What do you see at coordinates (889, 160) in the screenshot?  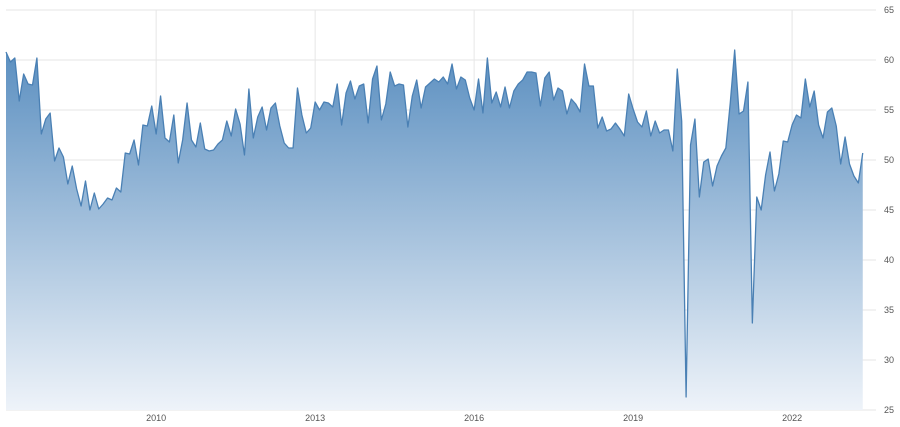 I see `y-tick-label-50: 50` at bounding box center [889, 160].